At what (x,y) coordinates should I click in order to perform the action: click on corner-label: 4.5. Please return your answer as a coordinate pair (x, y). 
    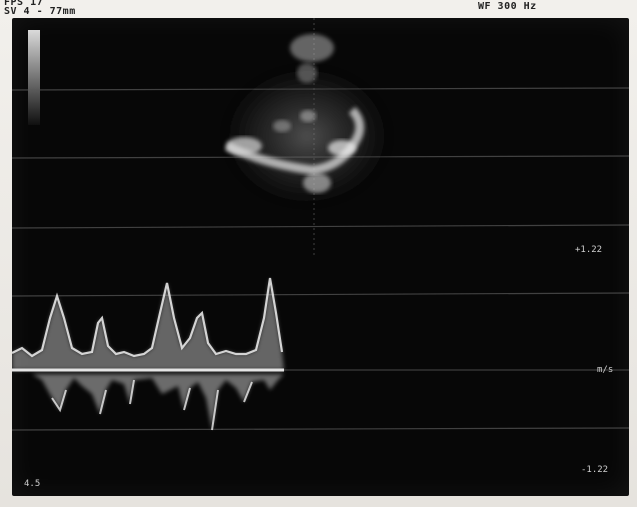
    Looking at the image, I should click on (32, 484).